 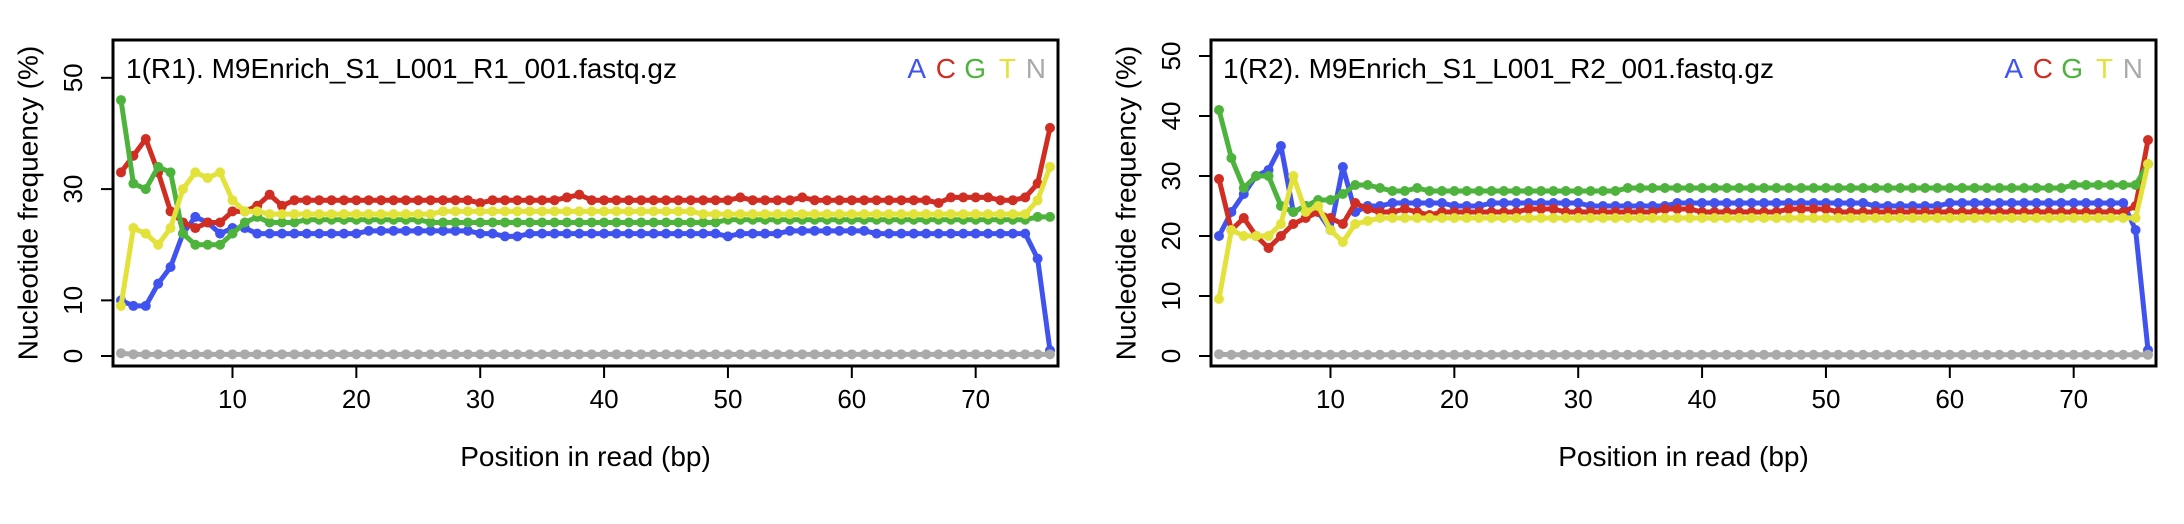 I want to click on series-line-G, so click(x=584, y=173).